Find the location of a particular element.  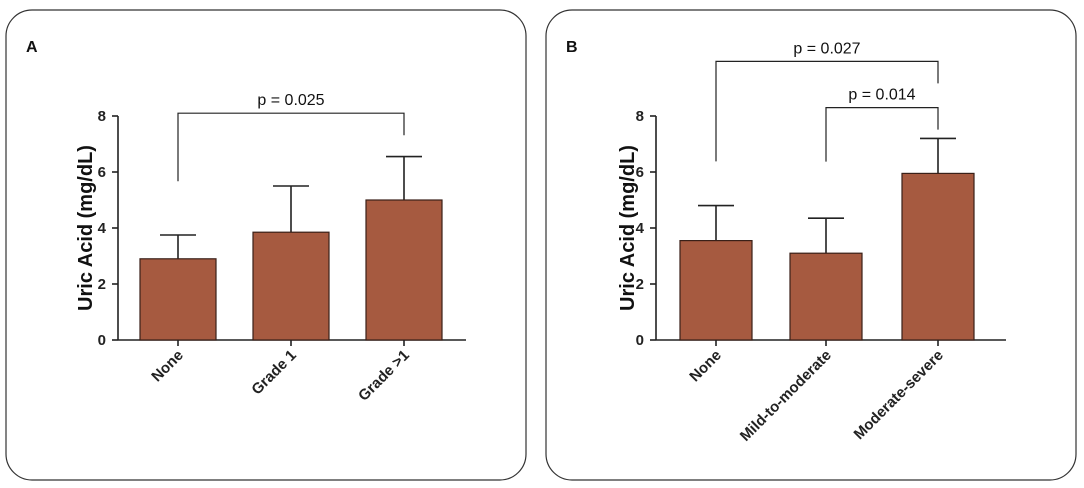

p-value-label: p = 0.025 is located at coordinates (290, 100).